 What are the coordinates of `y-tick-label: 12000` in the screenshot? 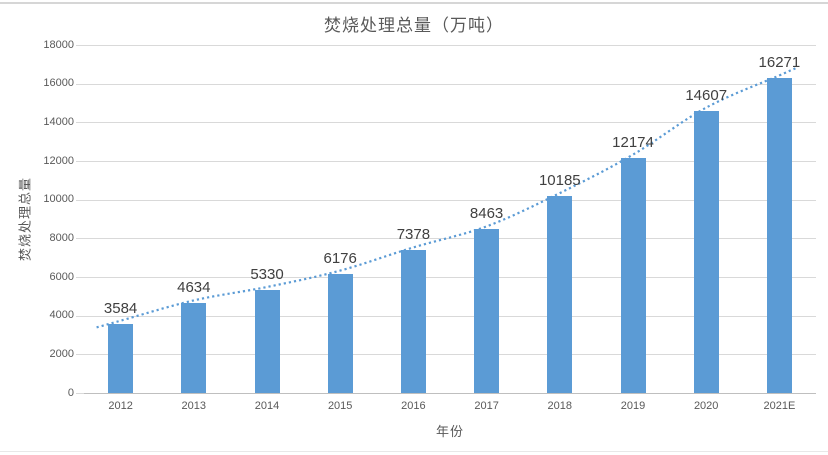 It's located at (58, 160).